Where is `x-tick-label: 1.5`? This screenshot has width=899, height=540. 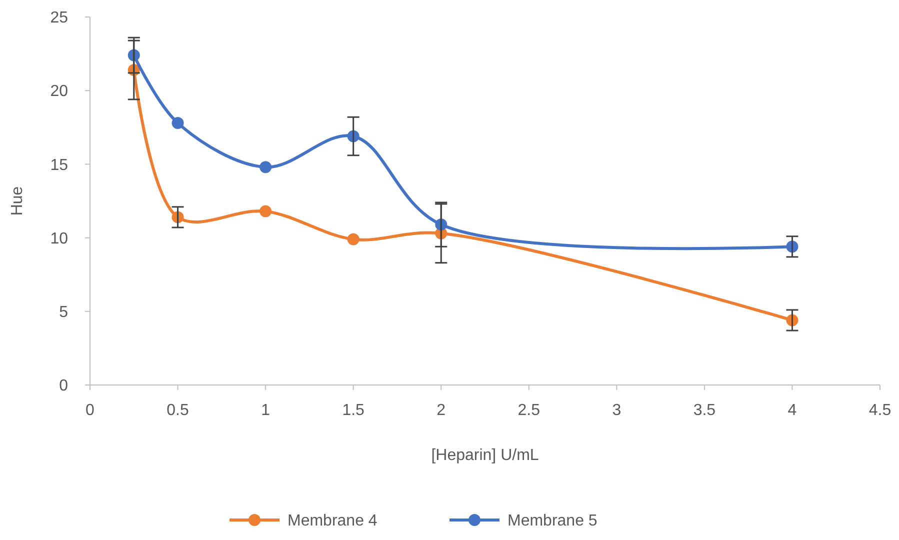 x-tick-label: 1.5 is located at coordinates (353, 410).